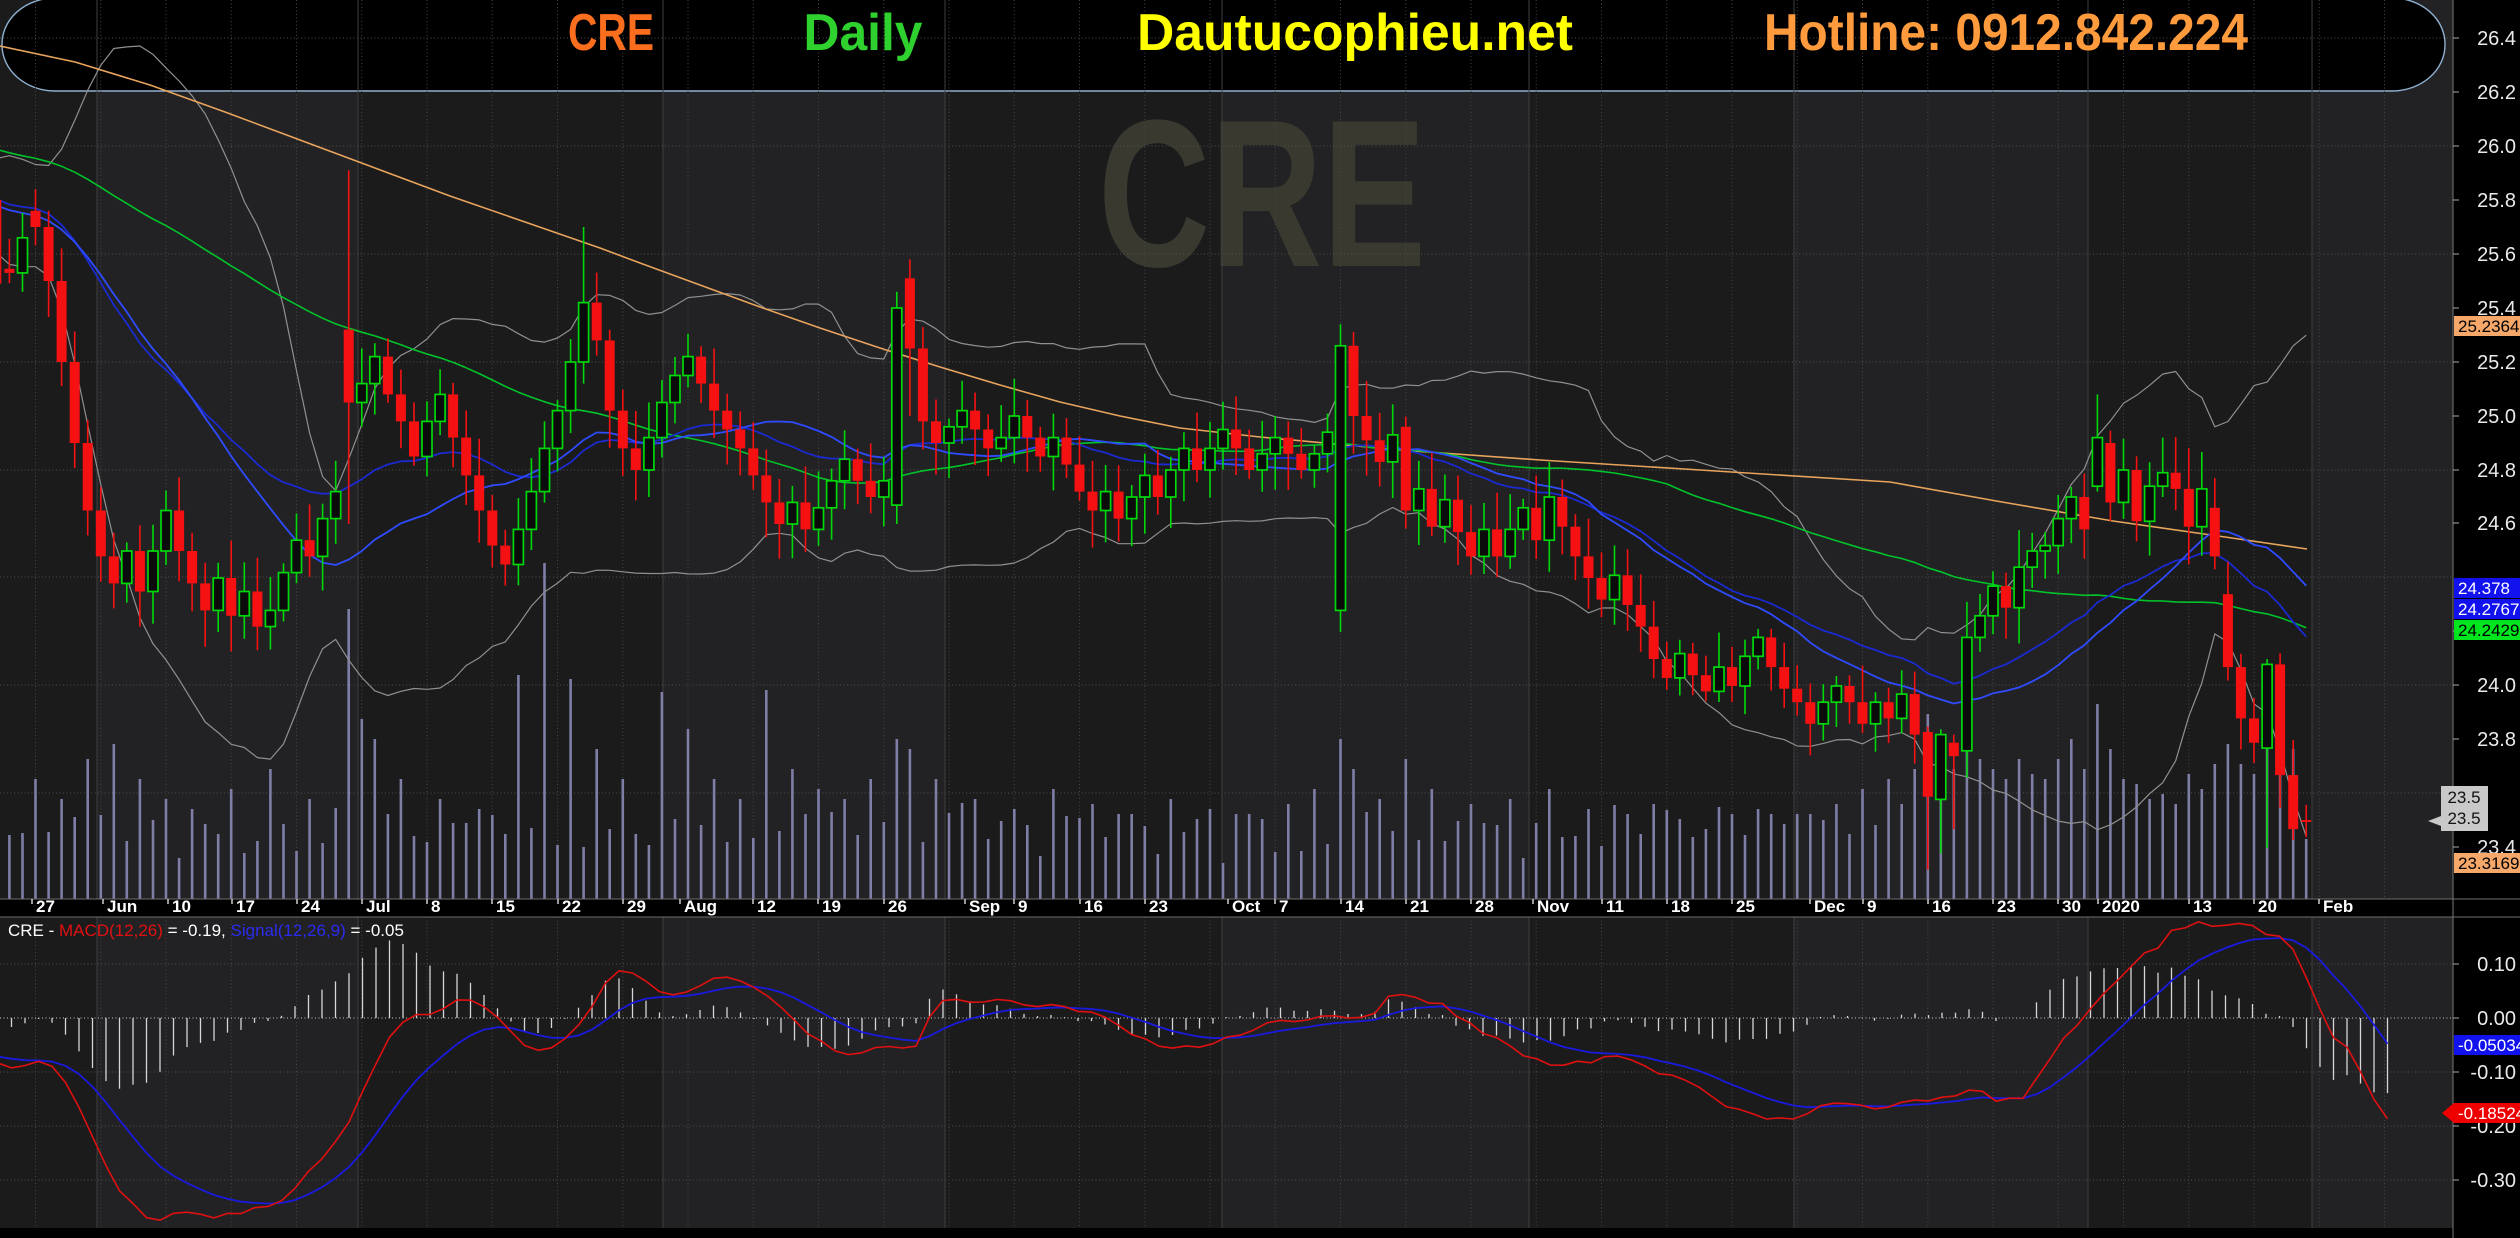  What do you see at coordinates (122, 906) in the screenshot?
I see `svg-text: Jun` at bounding box center [122, 906].